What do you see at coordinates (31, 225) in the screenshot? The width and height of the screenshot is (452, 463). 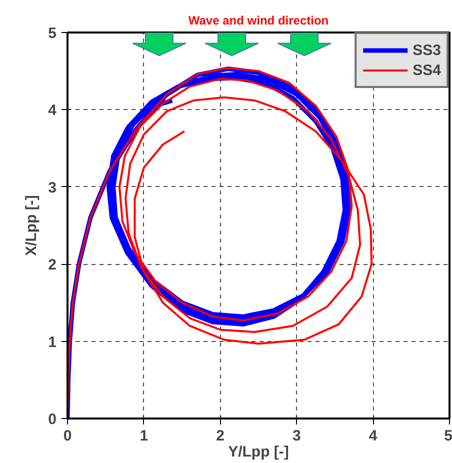 I see `y-axis-title: X/Lpp [-]` at bounding box center [31, 225].